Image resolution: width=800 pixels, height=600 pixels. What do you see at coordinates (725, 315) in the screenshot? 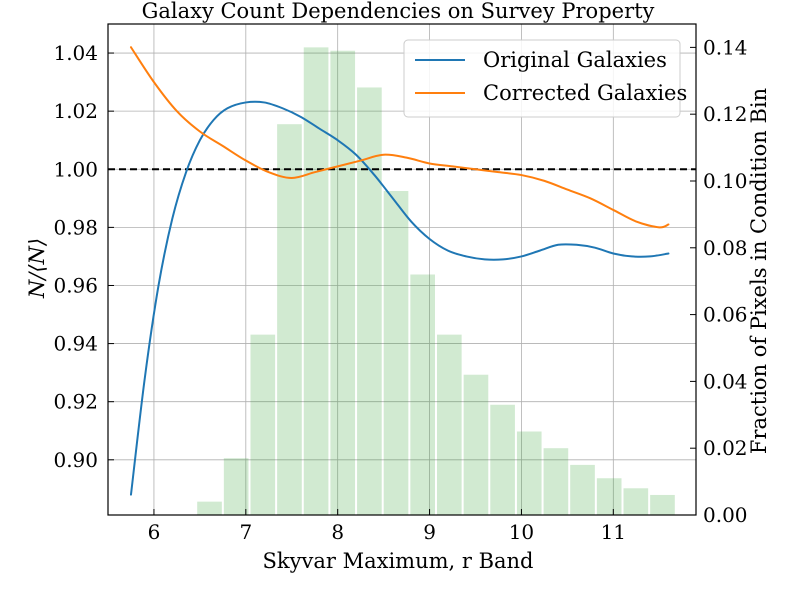
I see `y2-tick-label: 0.06` at bounding box center [725, 315].